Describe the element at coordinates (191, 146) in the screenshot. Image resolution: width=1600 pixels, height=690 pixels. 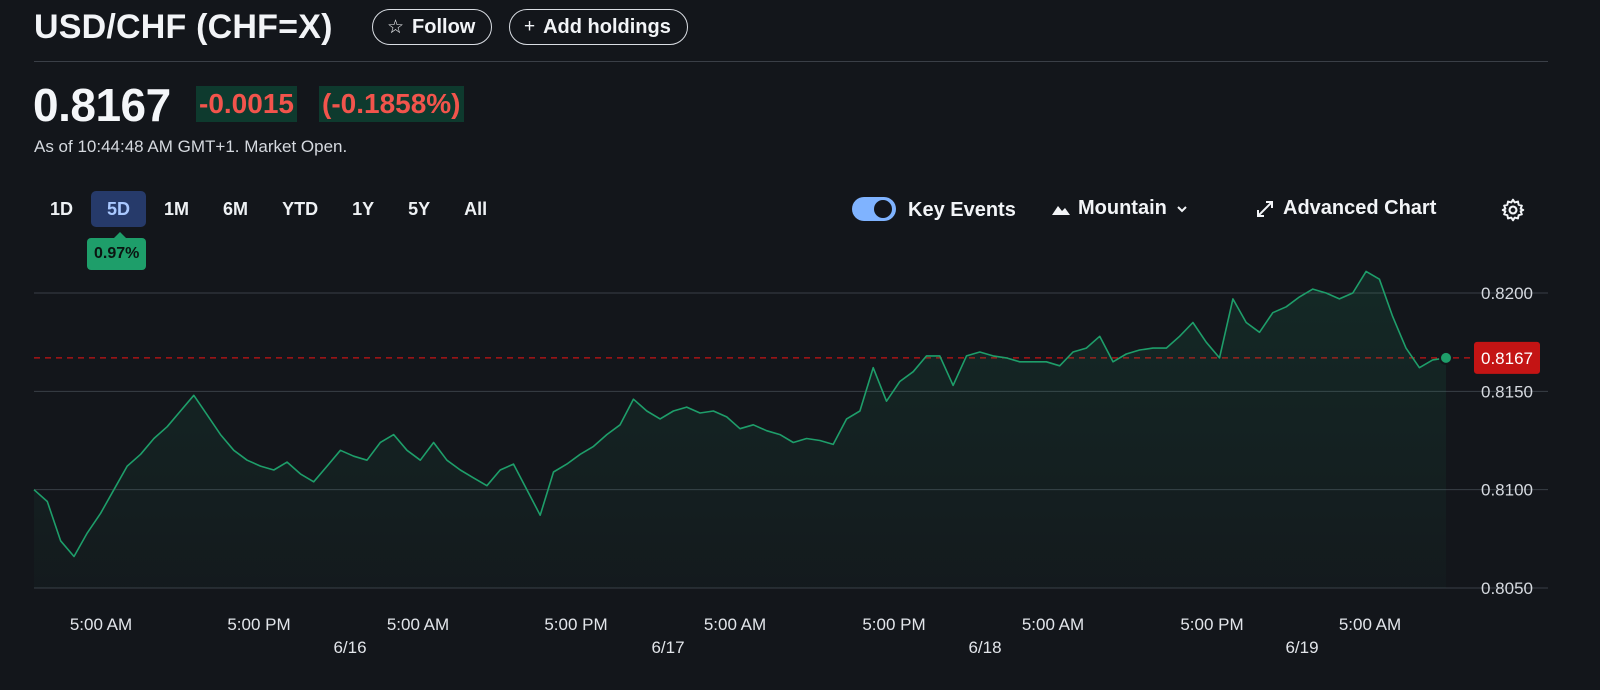
I see `as-of-timestamp: As of 10:44:48 AM GMT+1. Market Open.` at that location.